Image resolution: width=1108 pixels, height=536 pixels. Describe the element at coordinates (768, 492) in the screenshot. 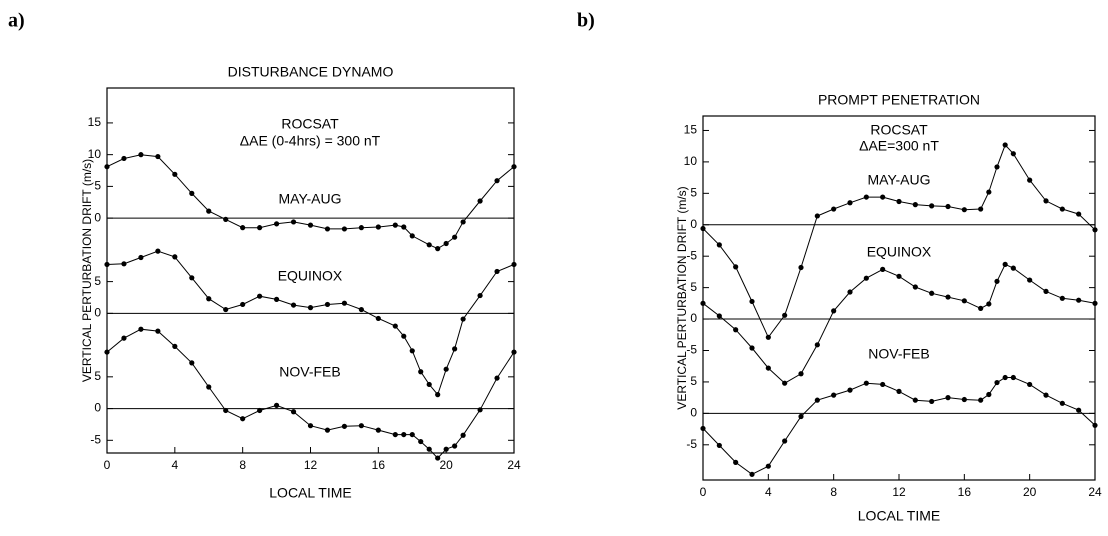

I see `x-tick-label: 4` at that location.